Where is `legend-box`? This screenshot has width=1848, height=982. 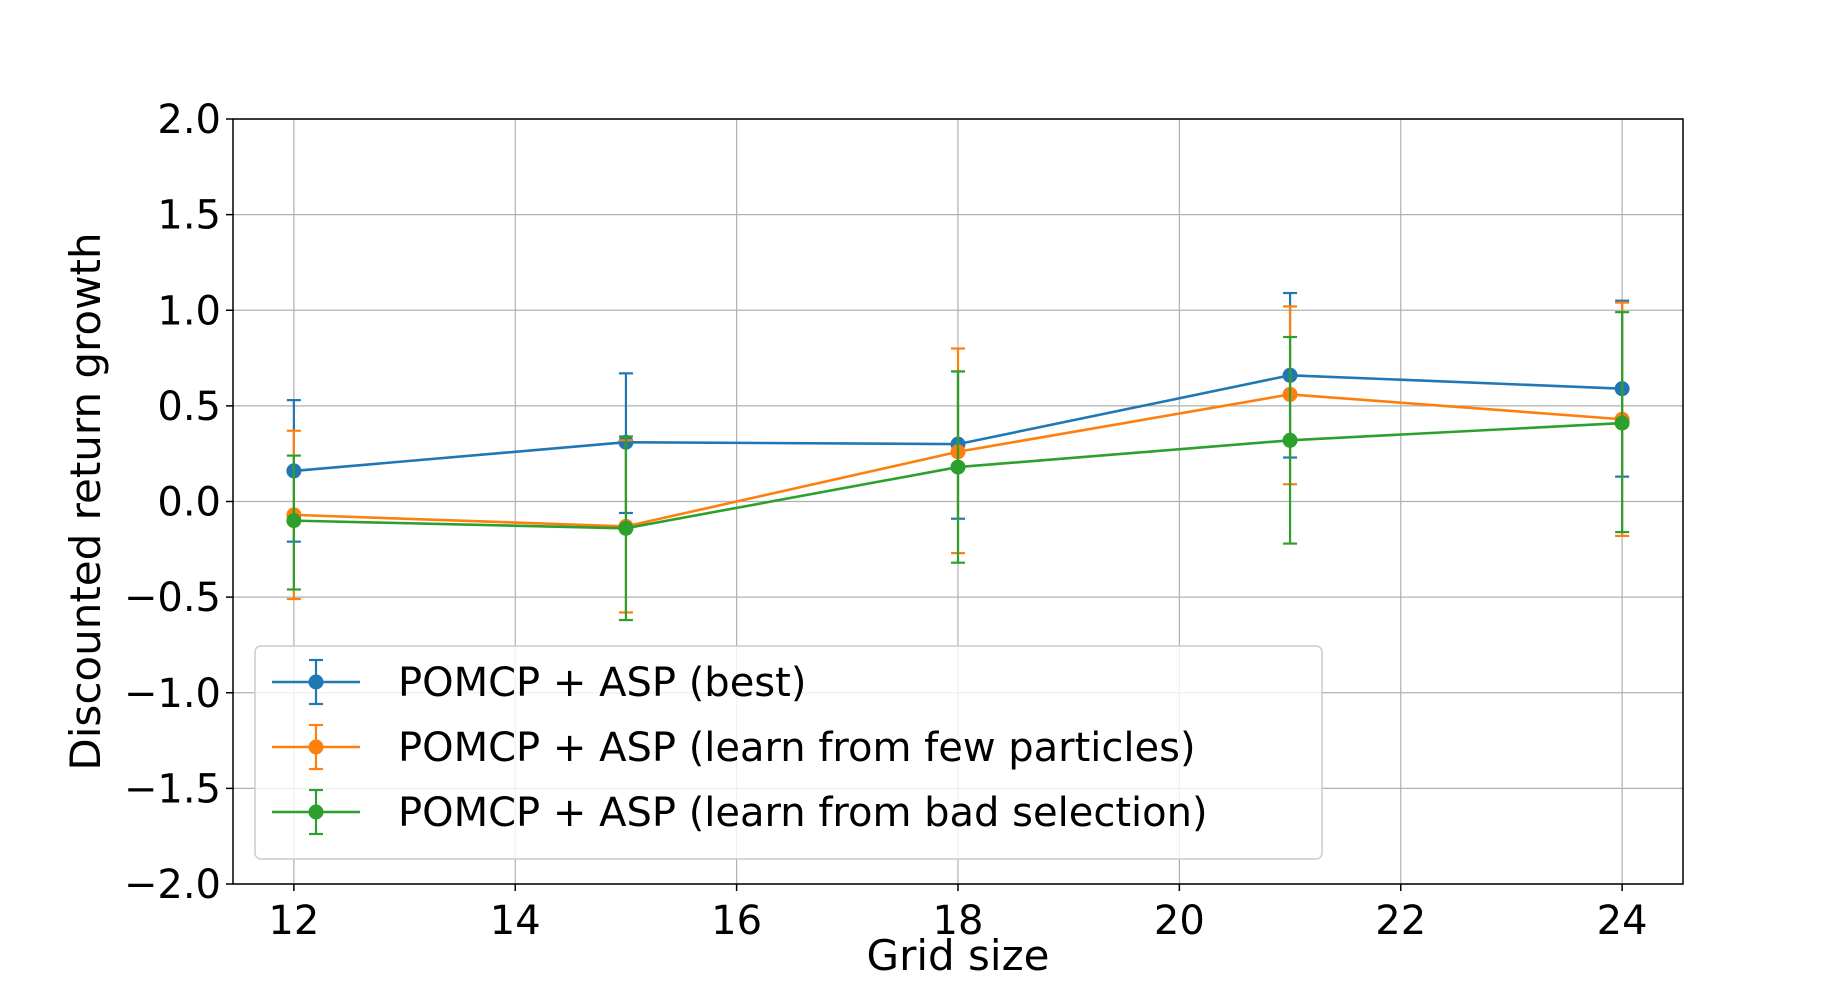 legend-box is located at coordinates (788, 752).